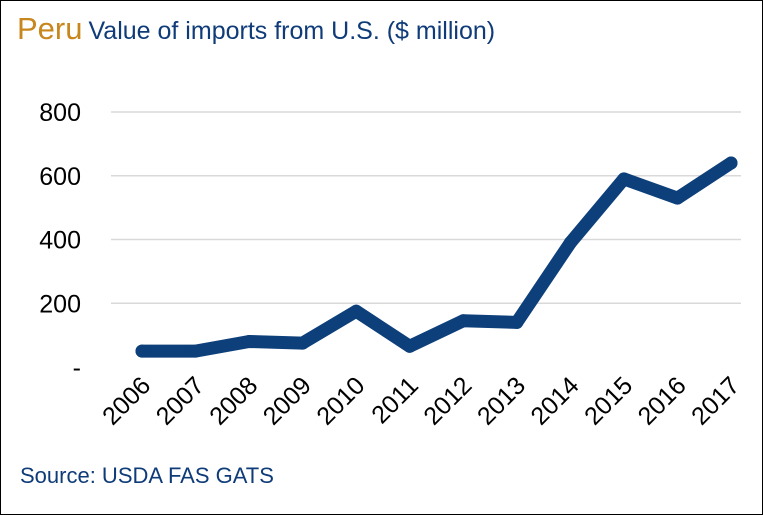  What do you see at coordinates (147, 475) in the screenshot?
I see `source-note: Source: USDA FAS GATS` at bounding box center [147, 475].